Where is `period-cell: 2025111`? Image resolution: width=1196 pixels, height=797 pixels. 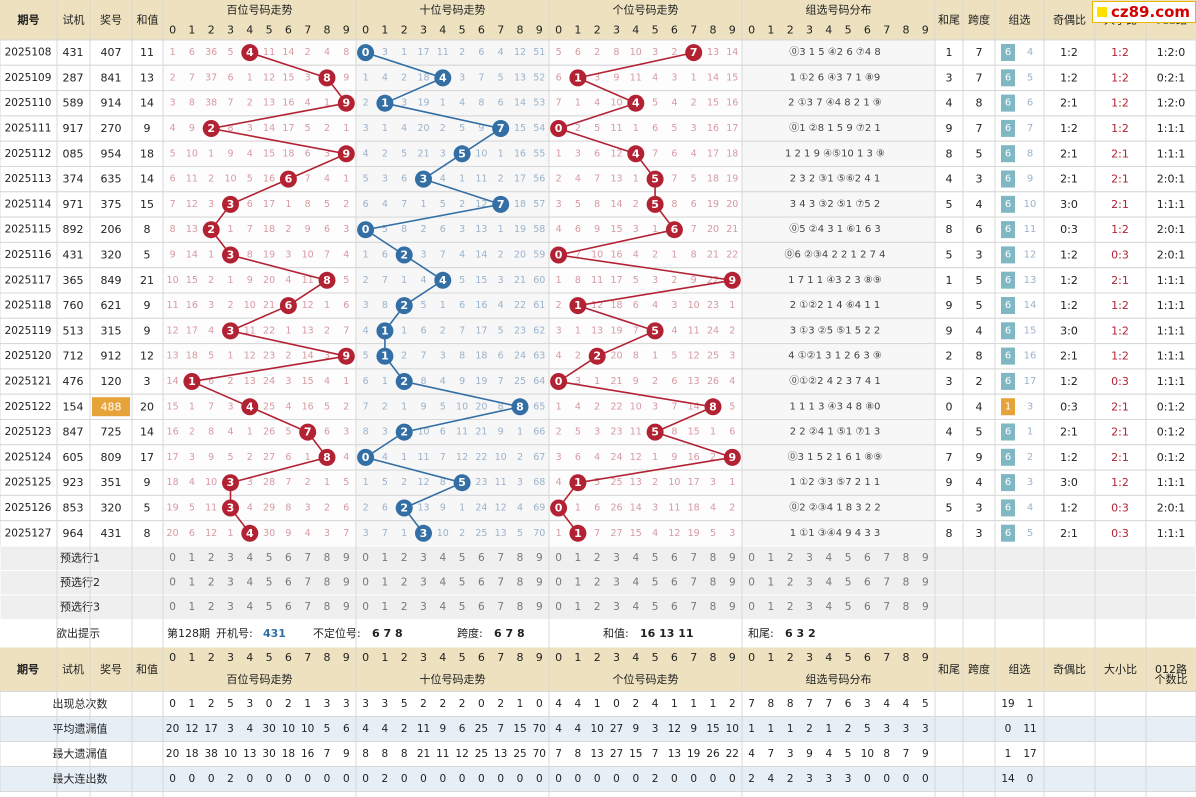 period-cell: 2025111 is located at coordinates (28, 129).